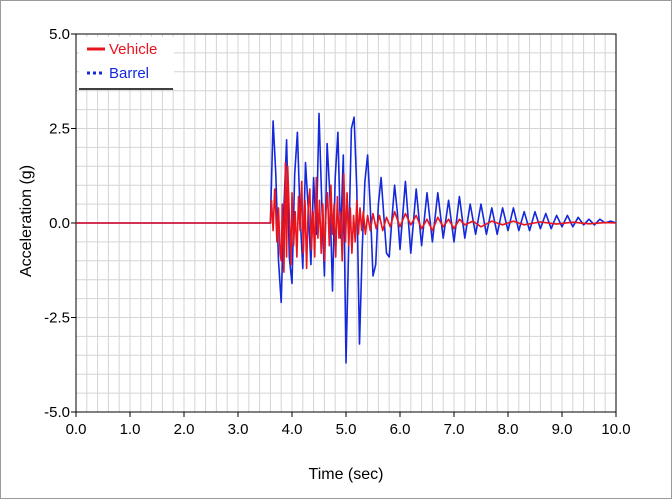 This screenshot has width=672, height=500. What do you see at coordinates (76, 429) in the screenshot?
I see `x-tick-label: 0.0` at bounding box center [76, 429].